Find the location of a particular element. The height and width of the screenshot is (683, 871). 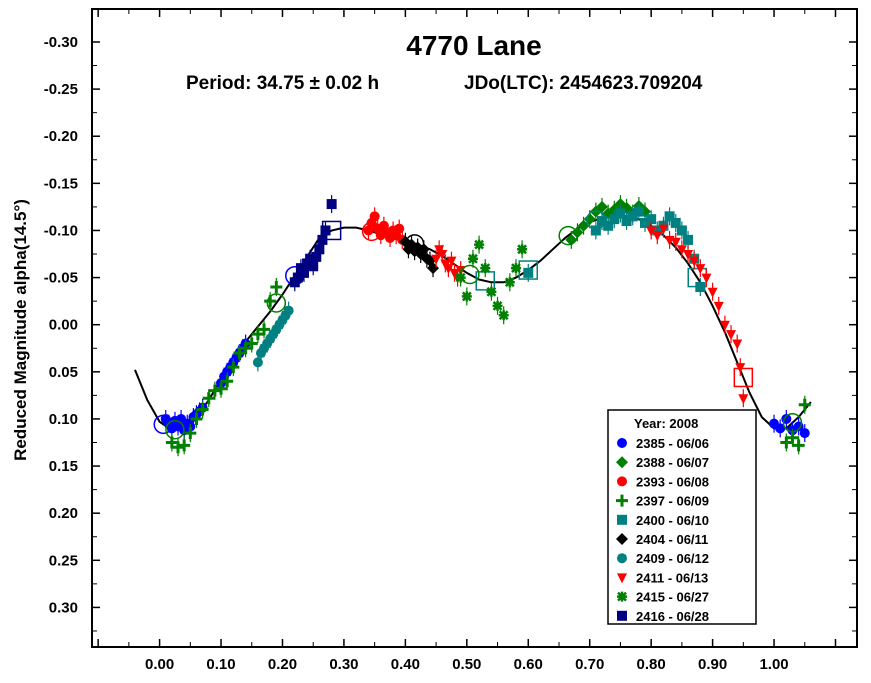

y-tick-label: 0.05 is located at coordinates (63, 372).